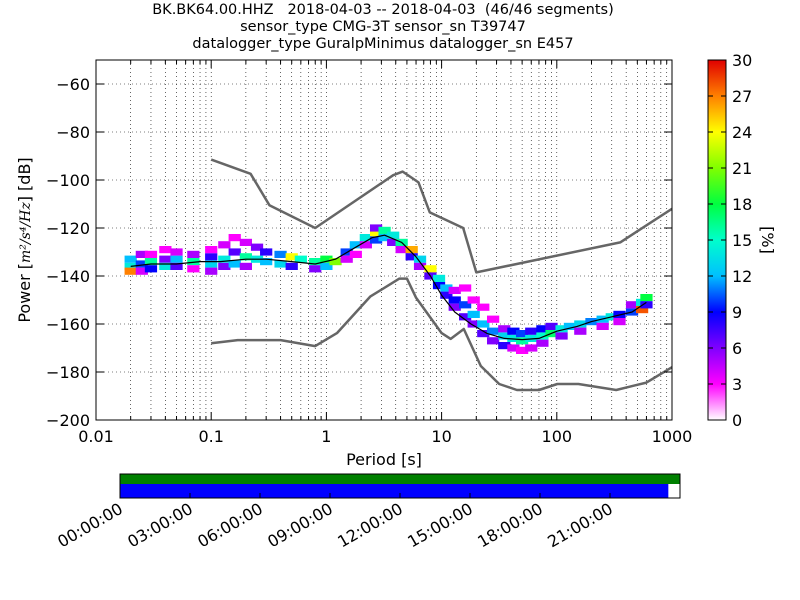  I want to click on y-tick-label: −60, so click(73, 84).